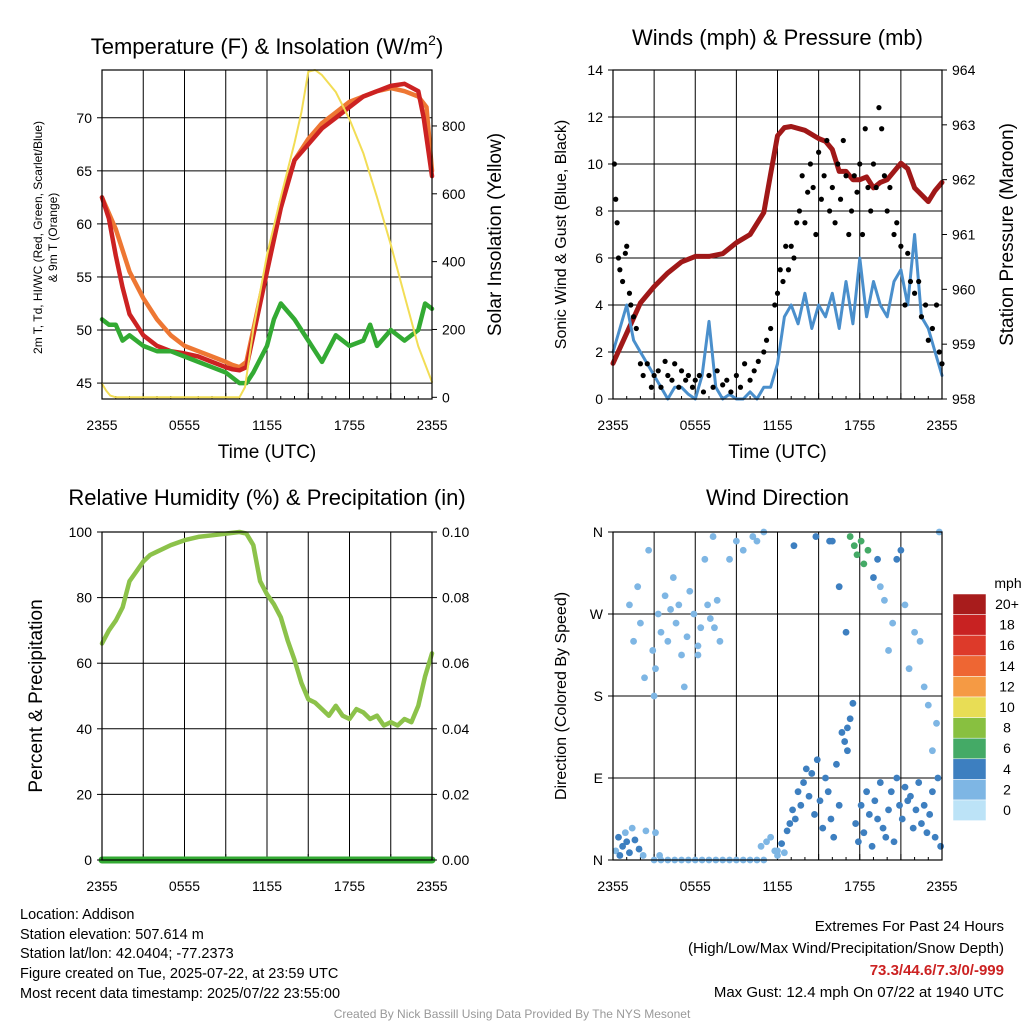 This screenshot has width=1024, height=1024. Describe the element at coordinates (598, 532) in the screenshot. I see `y-tick-label: N` at that location.